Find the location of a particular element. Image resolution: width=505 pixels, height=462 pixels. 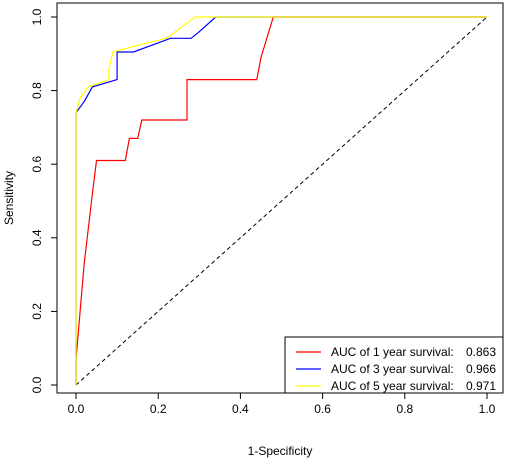

y-tick-label: 0.6 is located at coordinates (37, 164).